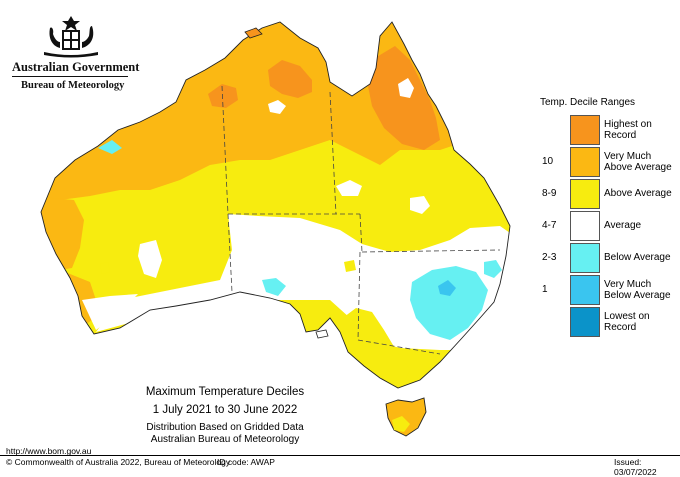 Image resolution: width=680 pixels, height=477 pixels. Describe the element at coordinates (225, 392) in the screenshot. I see `map-title: Maximum Temperature Deciles` at that location.